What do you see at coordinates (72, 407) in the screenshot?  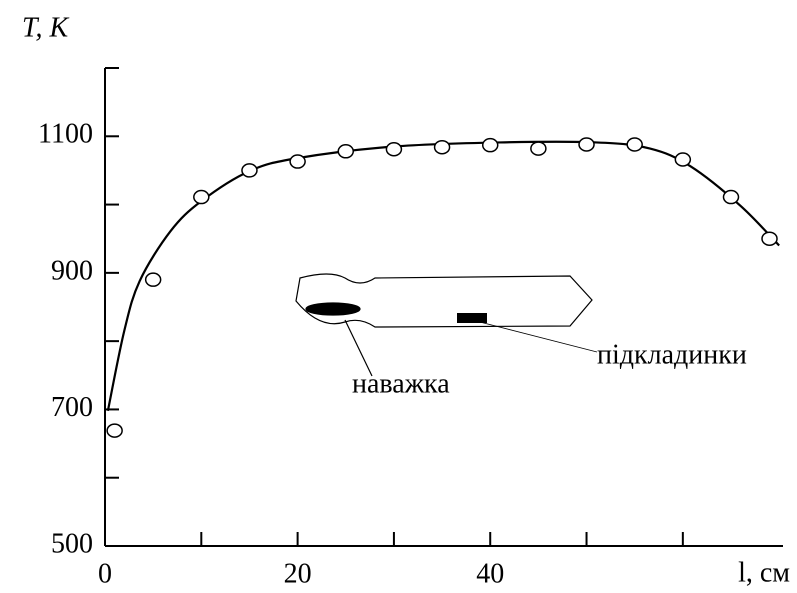 I see `y-tick-label: 700` at bounding box center [72, 407].